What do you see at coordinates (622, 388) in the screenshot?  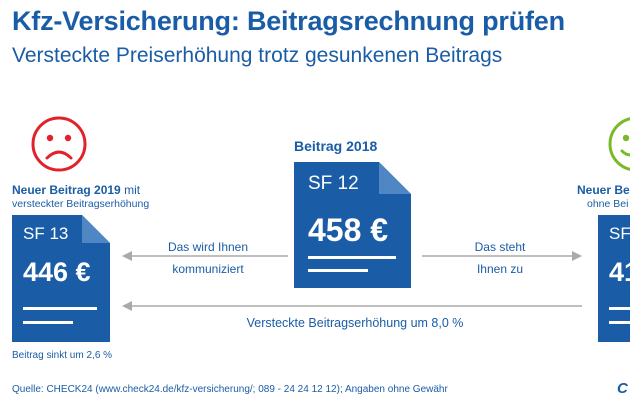 I see `check24-logo: C` at bounding box center [622, 388].